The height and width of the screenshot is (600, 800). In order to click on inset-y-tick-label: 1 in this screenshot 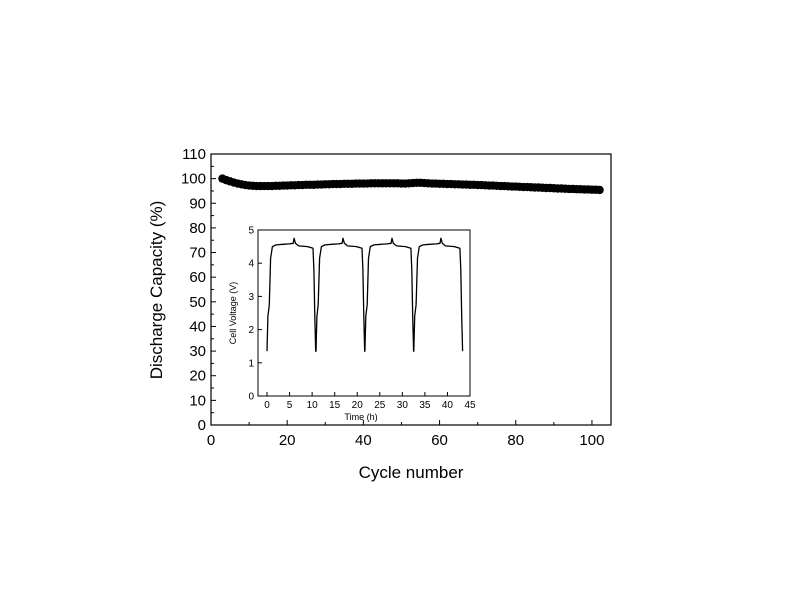, I will do `click(251, 363)`.